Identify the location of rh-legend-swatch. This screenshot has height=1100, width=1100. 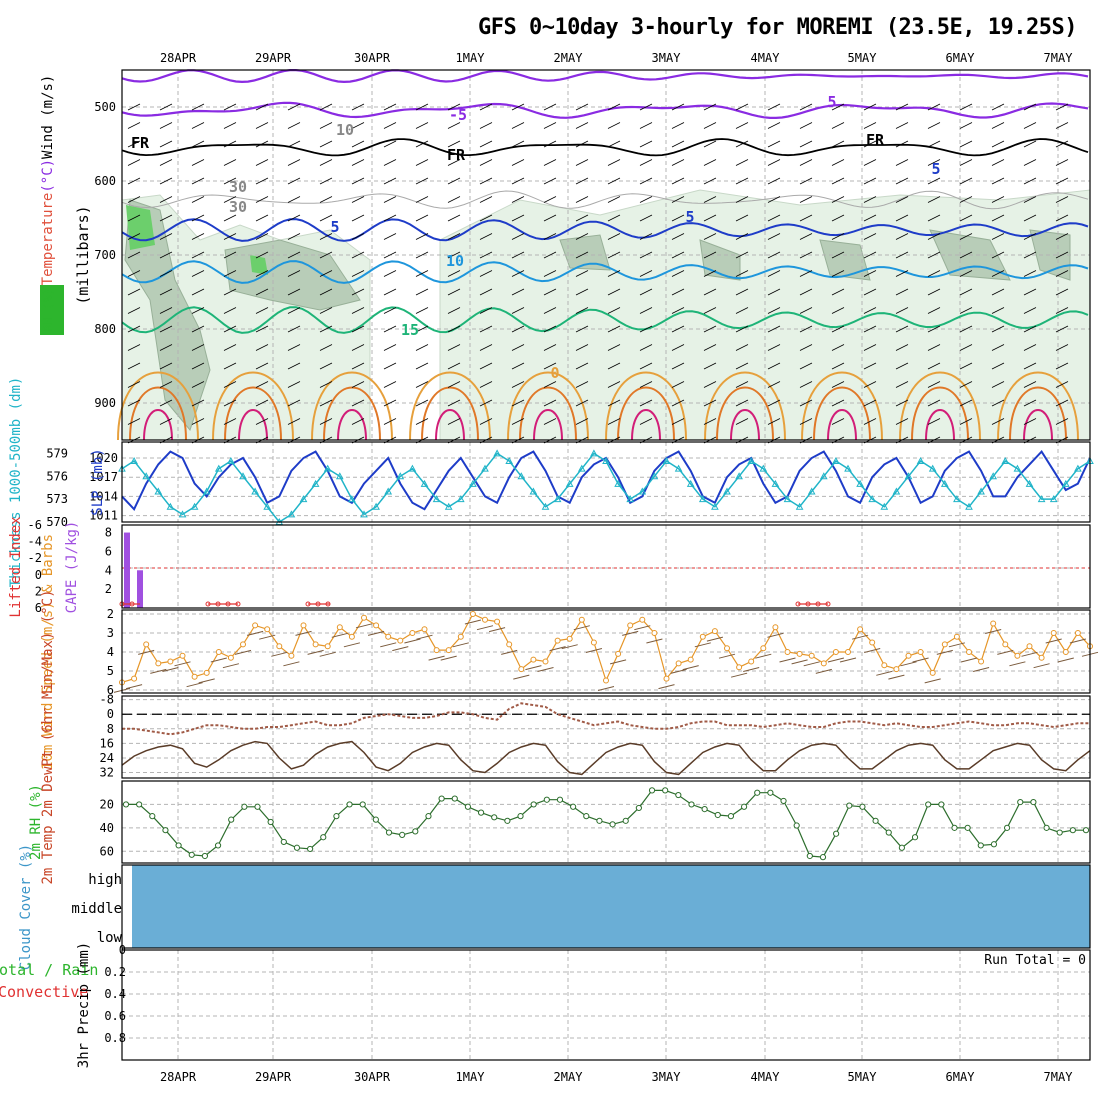
(52, 310).